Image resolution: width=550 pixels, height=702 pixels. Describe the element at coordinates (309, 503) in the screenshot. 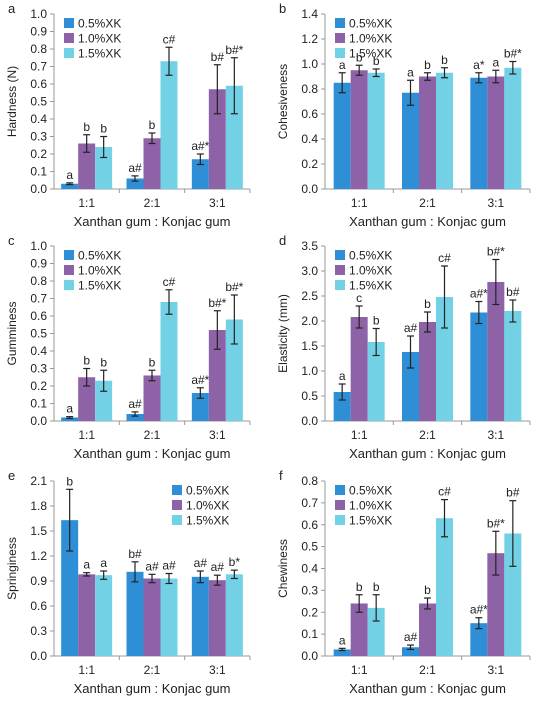

I see `y-tick-label: 0.7` at that location.